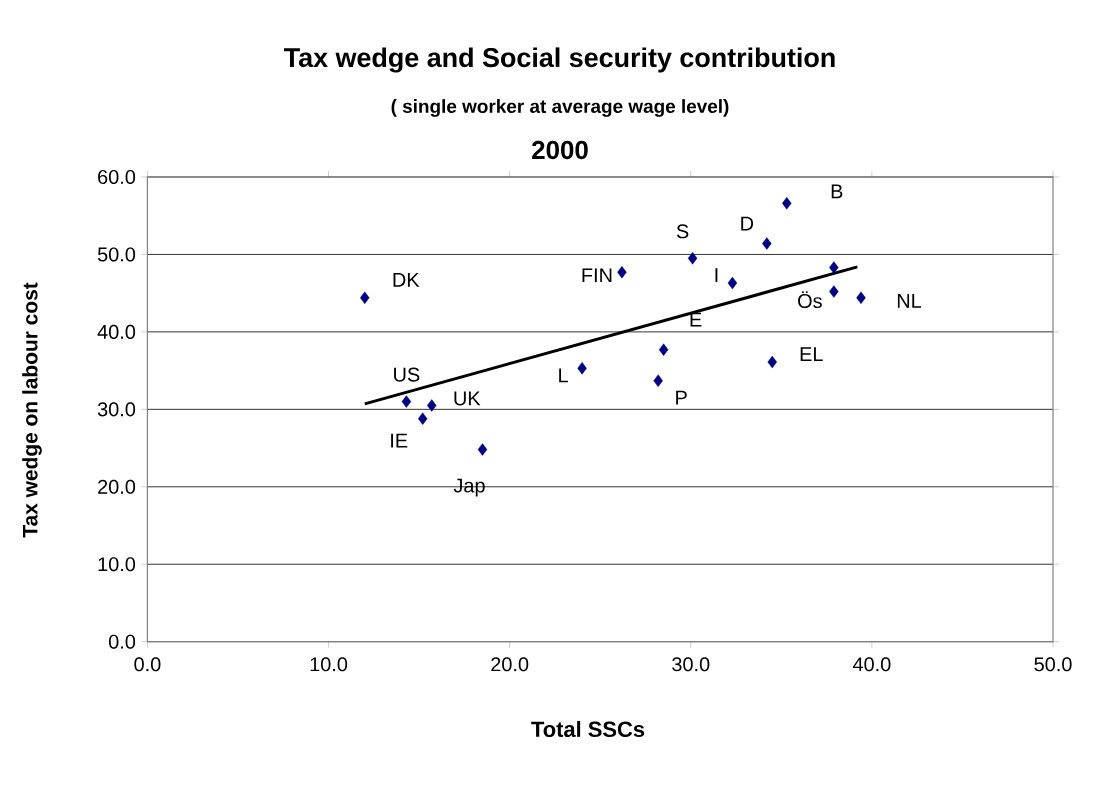 This screenshot has width=1094, height=789. I want to click on x-tick-label: 50.0, so click(1053, 664).